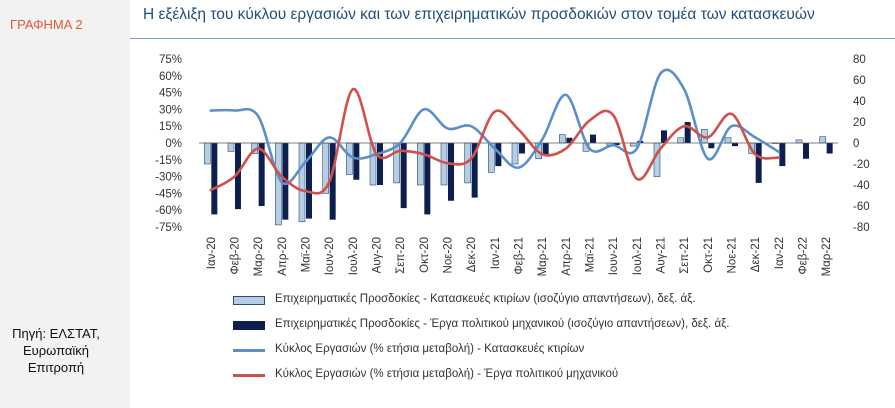  Describe the element at coordinates (170, 94) in the screenshot. I see `left-axis-tick-label: 45%` at that location.